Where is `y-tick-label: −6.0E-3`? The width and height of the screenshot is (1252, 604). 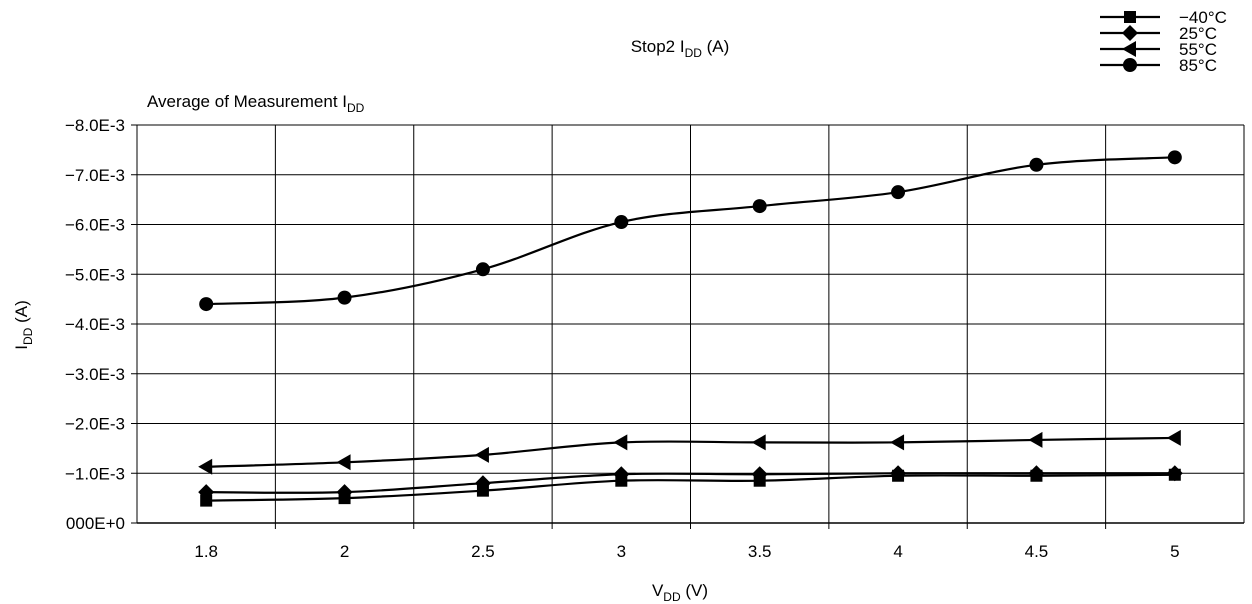
y-tick-label: −6.0E-3 is located at coordinates (95, 225).